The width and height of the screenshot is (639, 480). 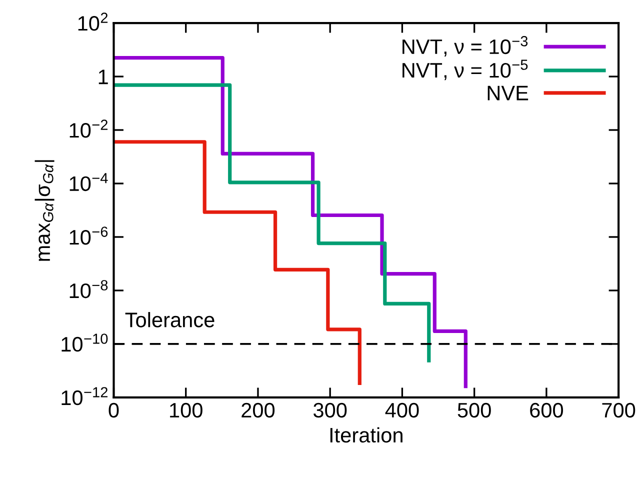 What do you see at coordinates (465, 70) in the screenshot?
I see `legend-label: NVT, ν = 10$^{−5}$` at bounding box center [465, 70].